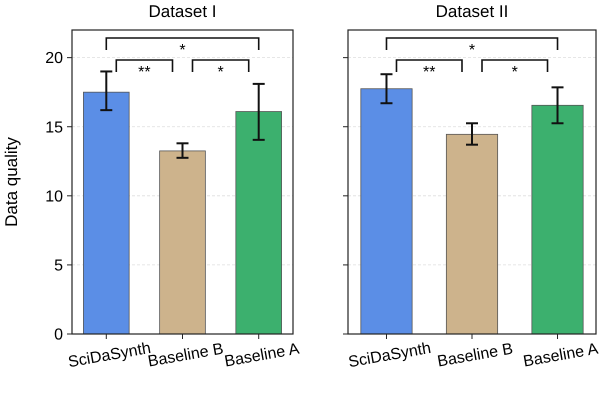 The width and height of the screenshot is (616, 401). What do you see at coordinates (54, 59) in the screenshot?
I see `y-tick-label: 20` at bounding box center [54, 59].